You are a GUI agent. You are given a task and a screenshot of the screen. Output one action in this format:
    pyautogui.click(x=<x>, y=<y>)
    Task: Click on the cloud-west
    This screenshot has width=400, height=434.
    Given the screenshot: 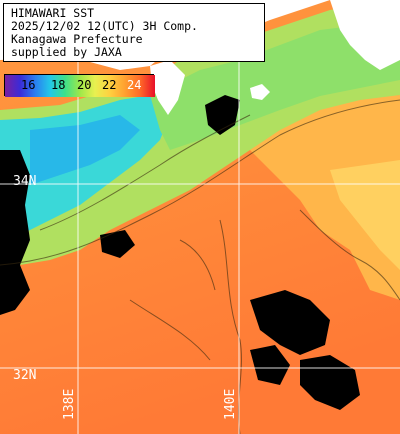 What is the action you would take?
    pyautogui.click(x=15, y=232)
    